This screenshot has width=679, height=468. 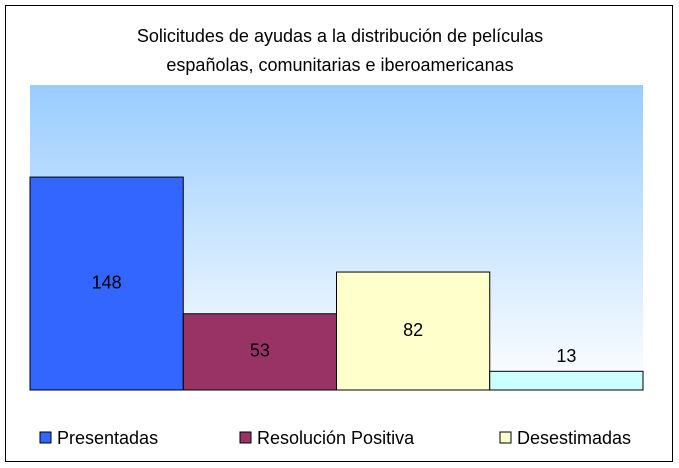 What do you see at coordinates (107, 438) in the screenshot?
I see `legend-label: Presentadas` at bounding box center [107, 438].